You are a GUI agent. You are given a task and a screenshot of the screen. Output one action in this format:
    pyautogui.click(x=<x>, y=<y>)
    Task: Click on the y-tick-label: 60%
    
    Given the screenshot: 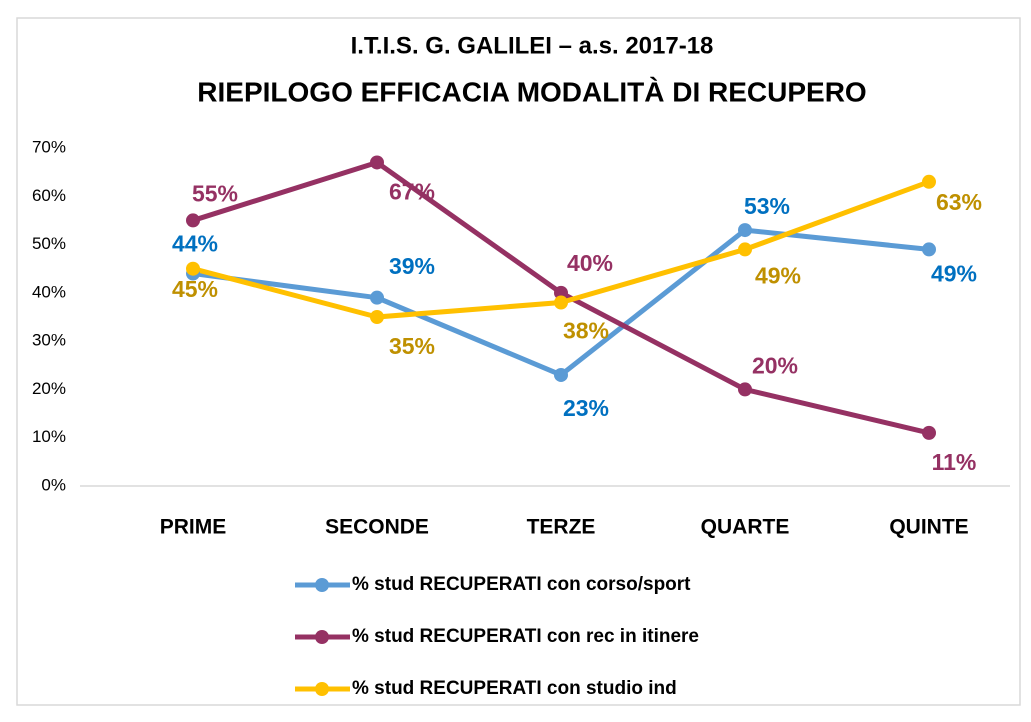 What is the action you would take?
    pyautogui.click(x=49, y=195)
    